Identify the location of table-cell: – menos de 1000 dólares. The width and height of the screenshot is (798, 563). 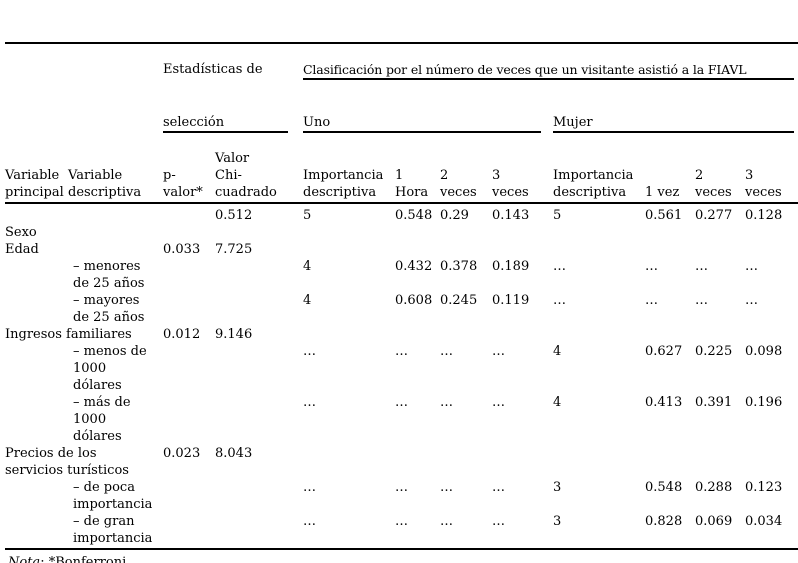
(110, 368).